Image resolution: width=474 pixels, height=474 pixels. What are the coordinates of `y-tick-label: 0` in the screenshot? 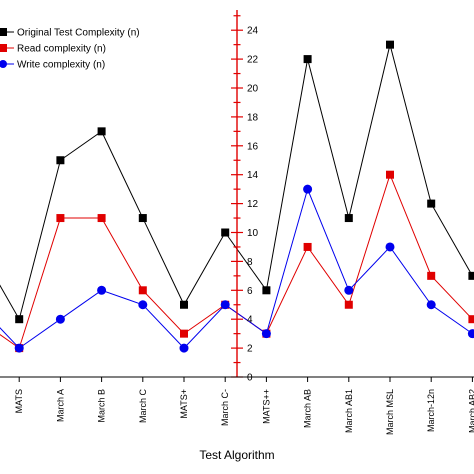 It's located at (250, 378).